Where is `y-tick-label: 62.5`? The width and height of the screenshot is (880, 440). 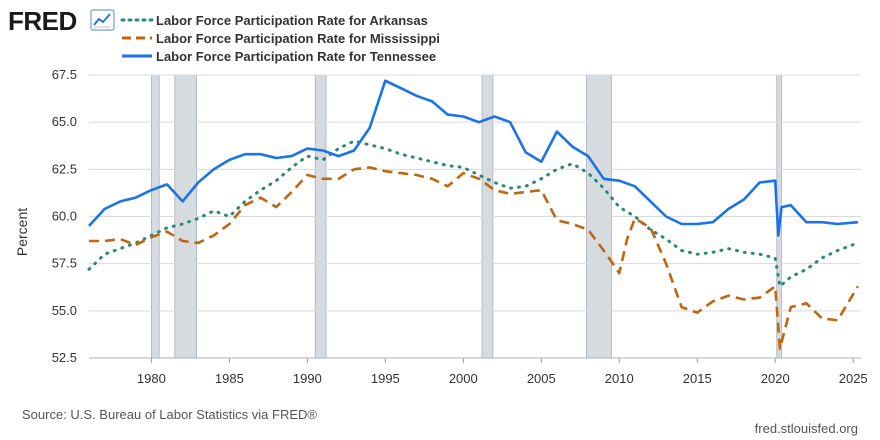 y-tick-label: 62.5 is located at coordinates (64, 168).